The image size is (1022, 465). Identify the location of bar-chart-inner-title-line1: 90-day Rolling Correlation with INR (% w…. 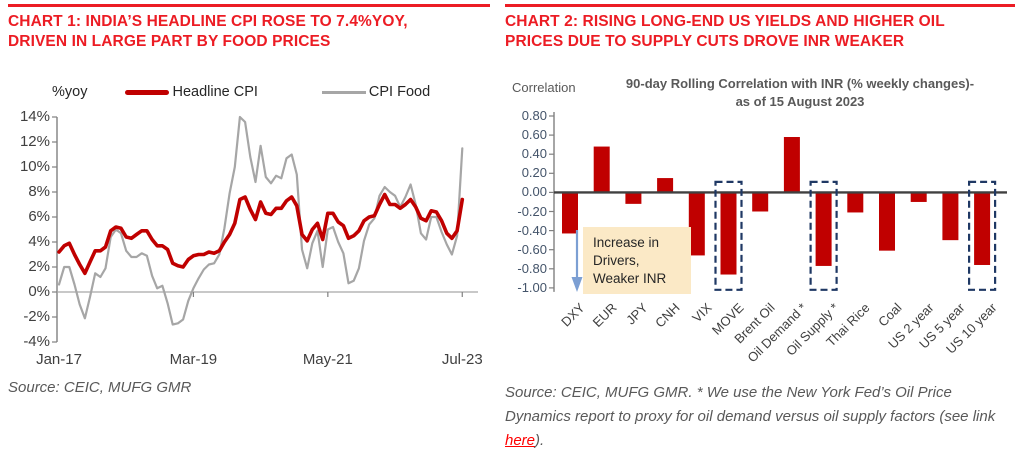
(800, 83).